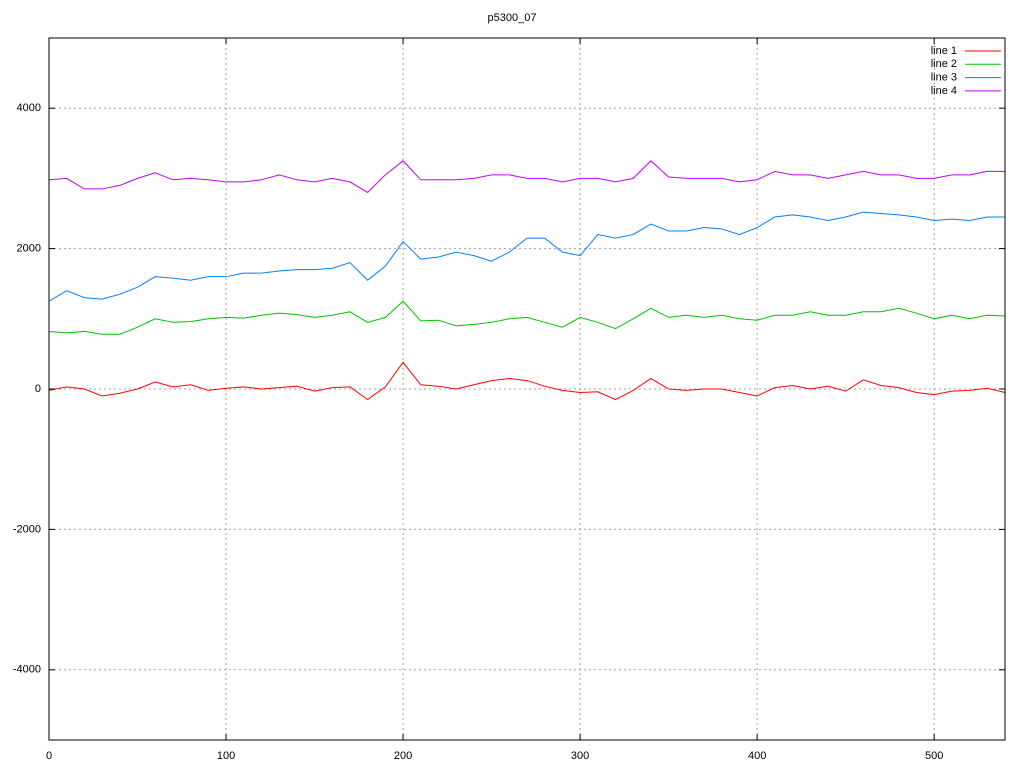  Describe the element at coordinates (49, 756) in the screenshot. I see `x-tick-label: 0` at that location.